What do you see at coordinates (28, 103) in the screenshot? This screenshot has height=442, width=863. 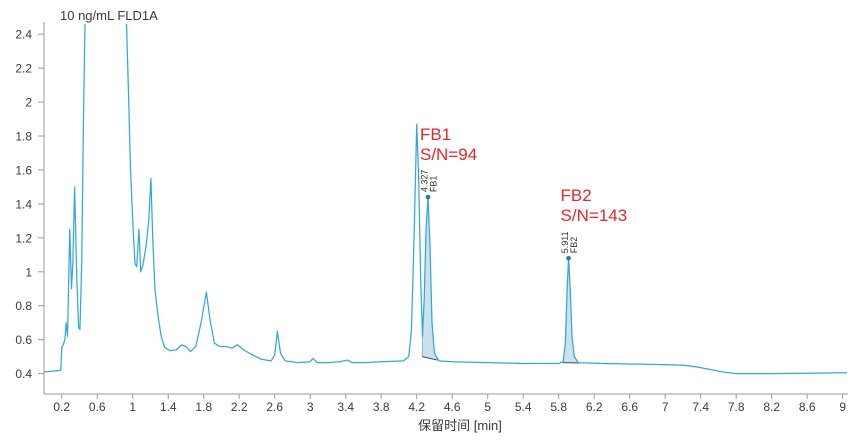 I see `y-tick-label: 2` at bounding box center [28, 103].